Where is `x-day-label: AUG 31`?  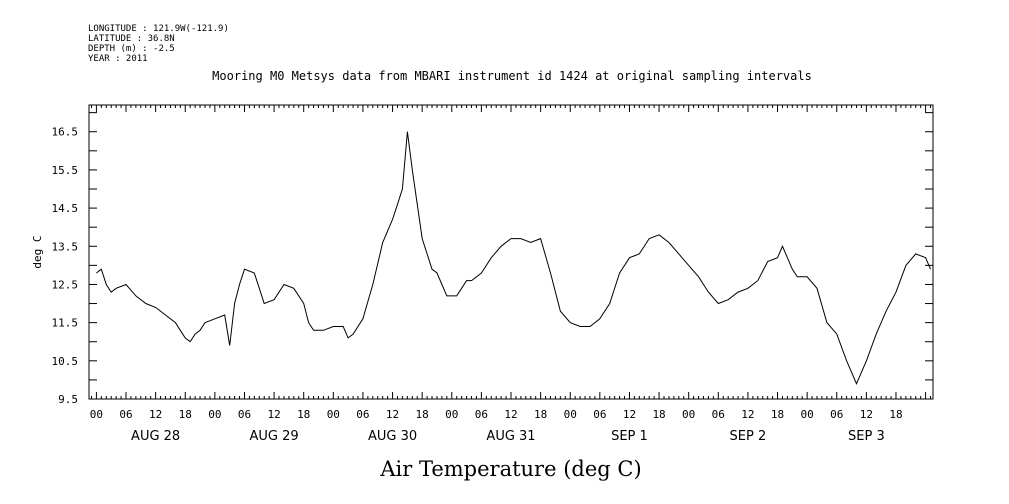
x-day-label: AUG 31 is located at coordinates (510, 436).